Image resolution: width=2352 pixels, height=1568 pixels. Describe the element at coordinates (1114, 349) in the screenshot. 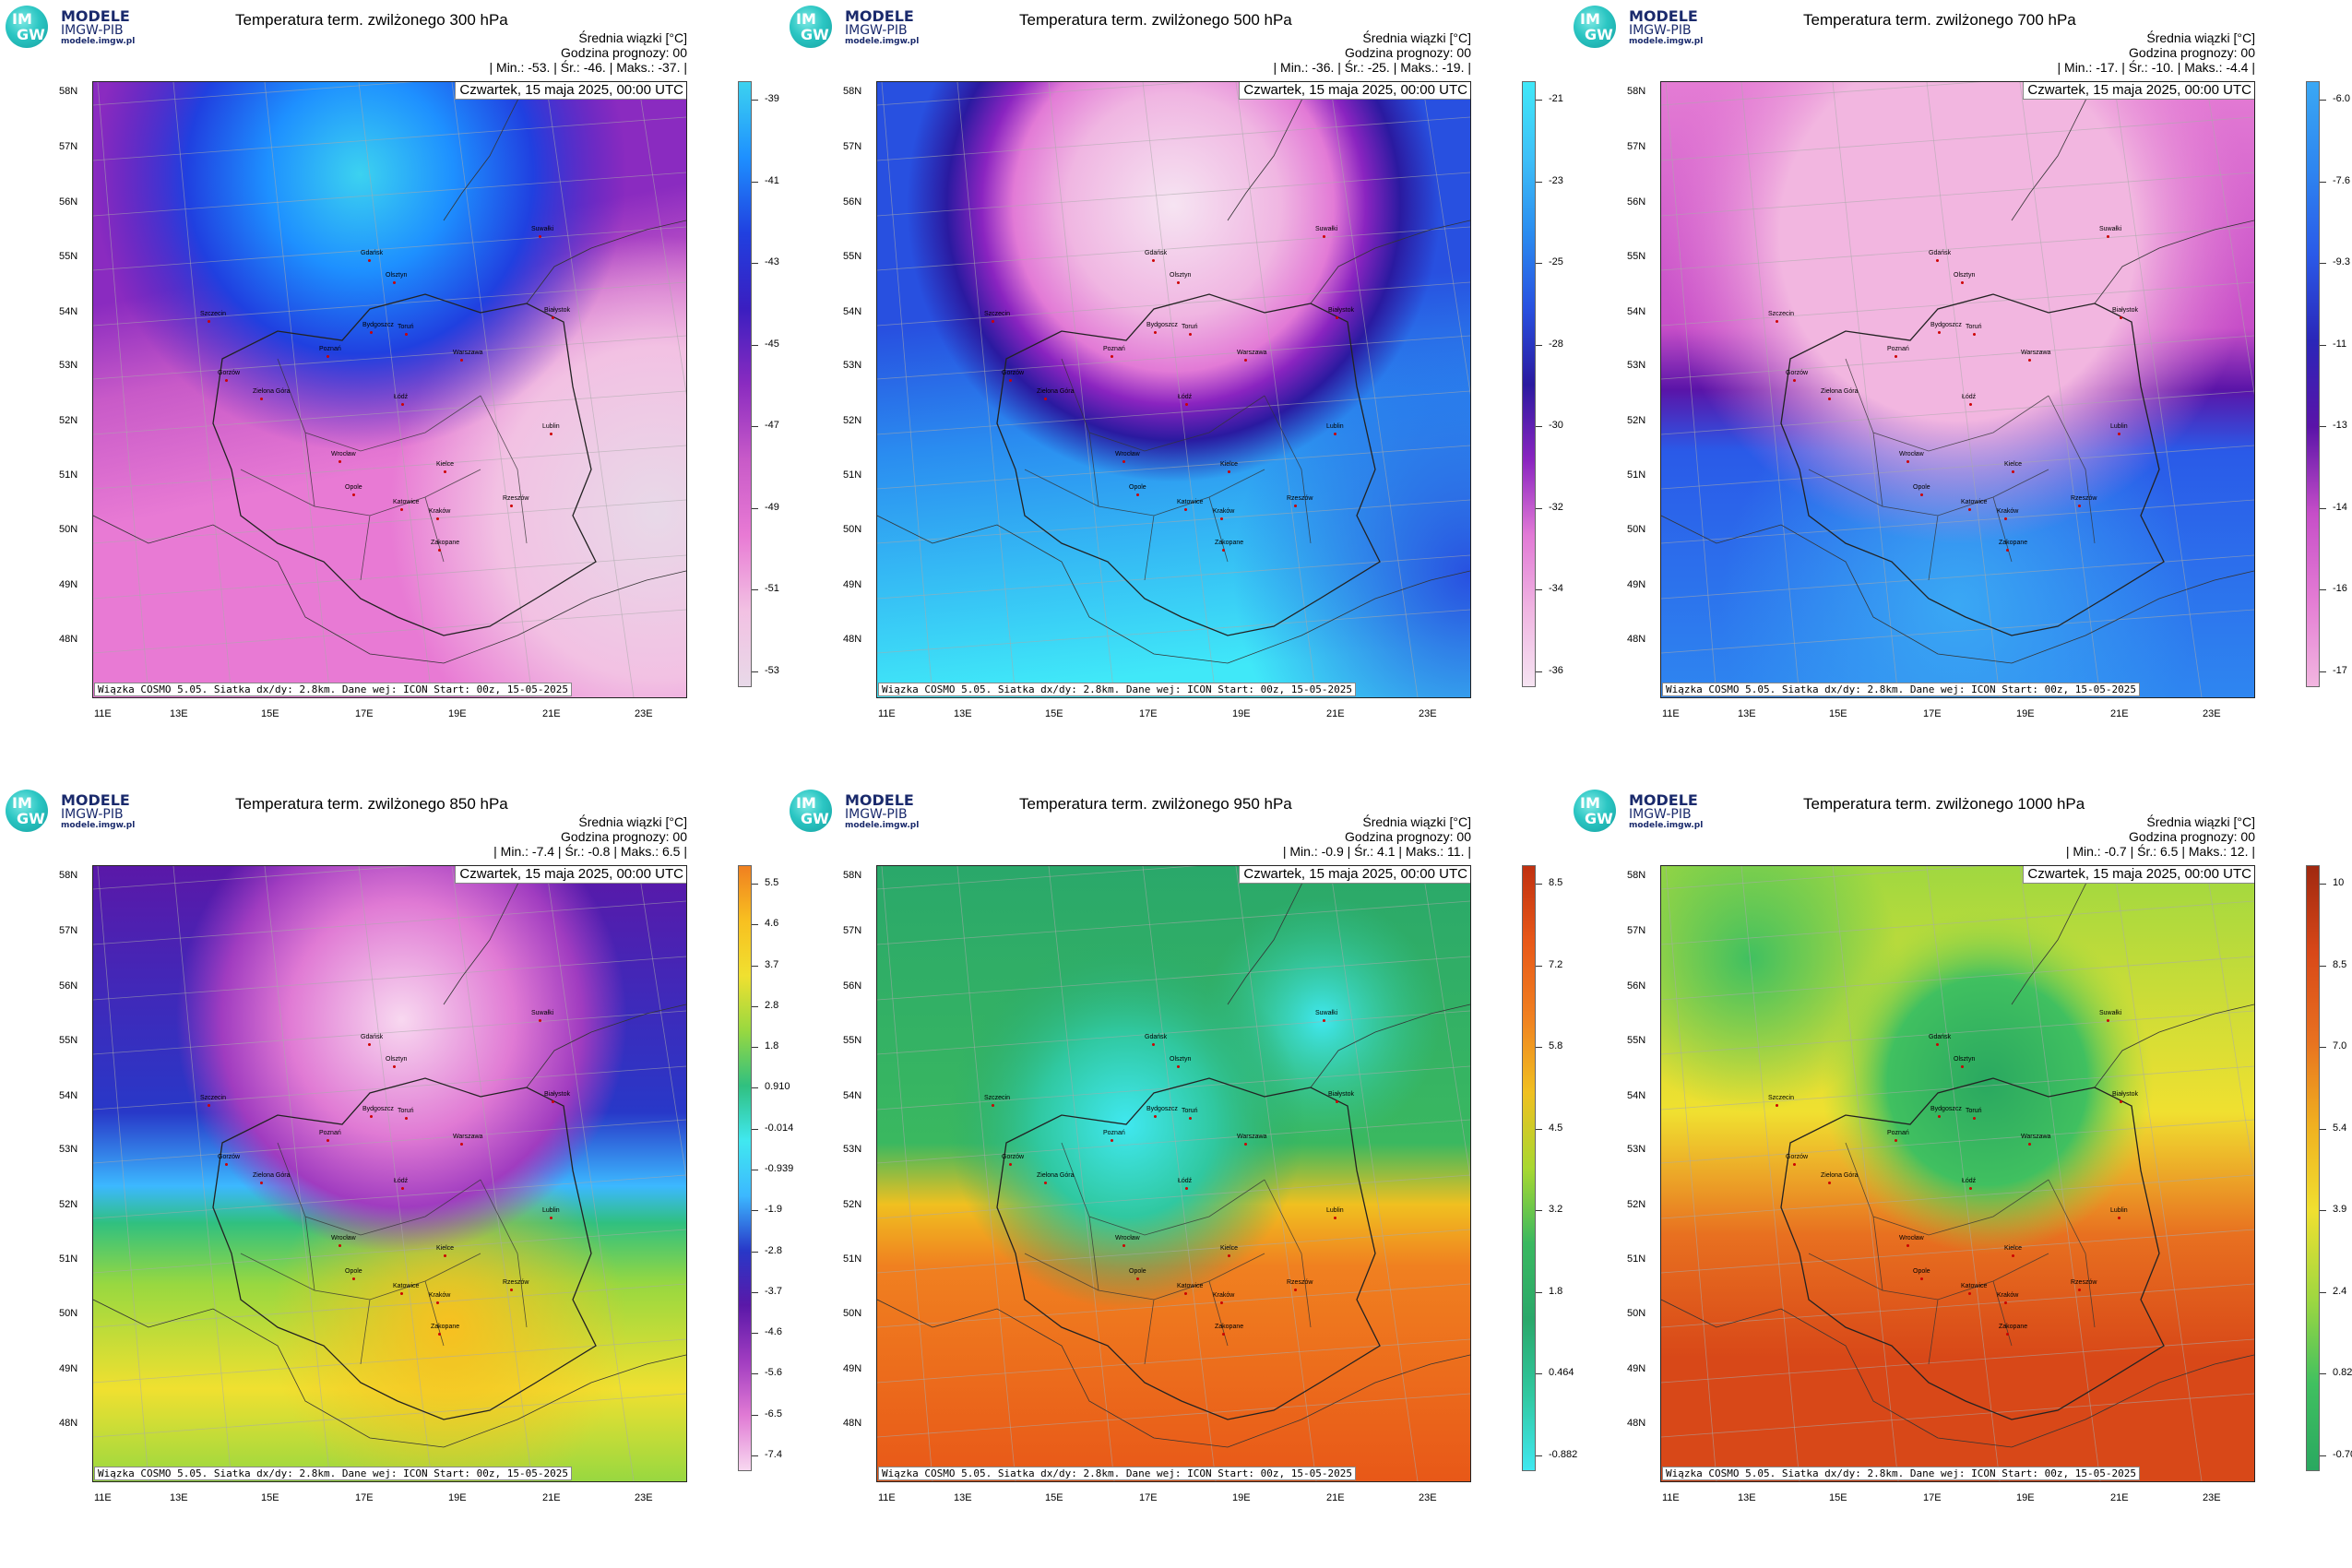

I see `city-label: Poznań` at that location.